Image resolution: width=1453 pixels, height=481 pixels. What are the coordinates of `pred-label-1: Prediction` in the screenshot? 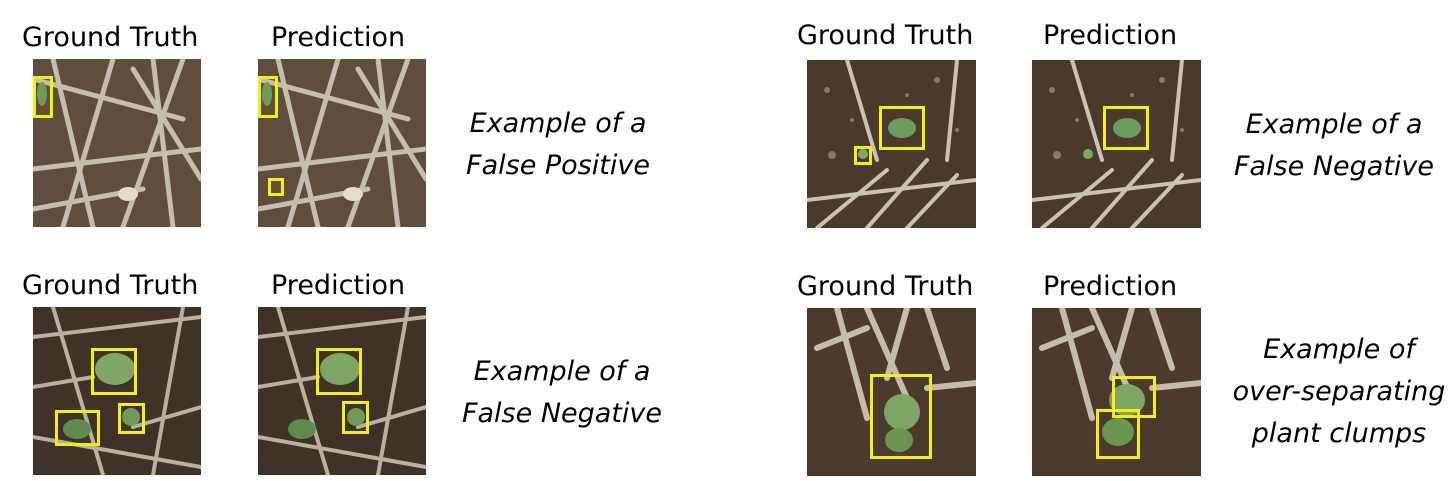 It's located at (338, 37).